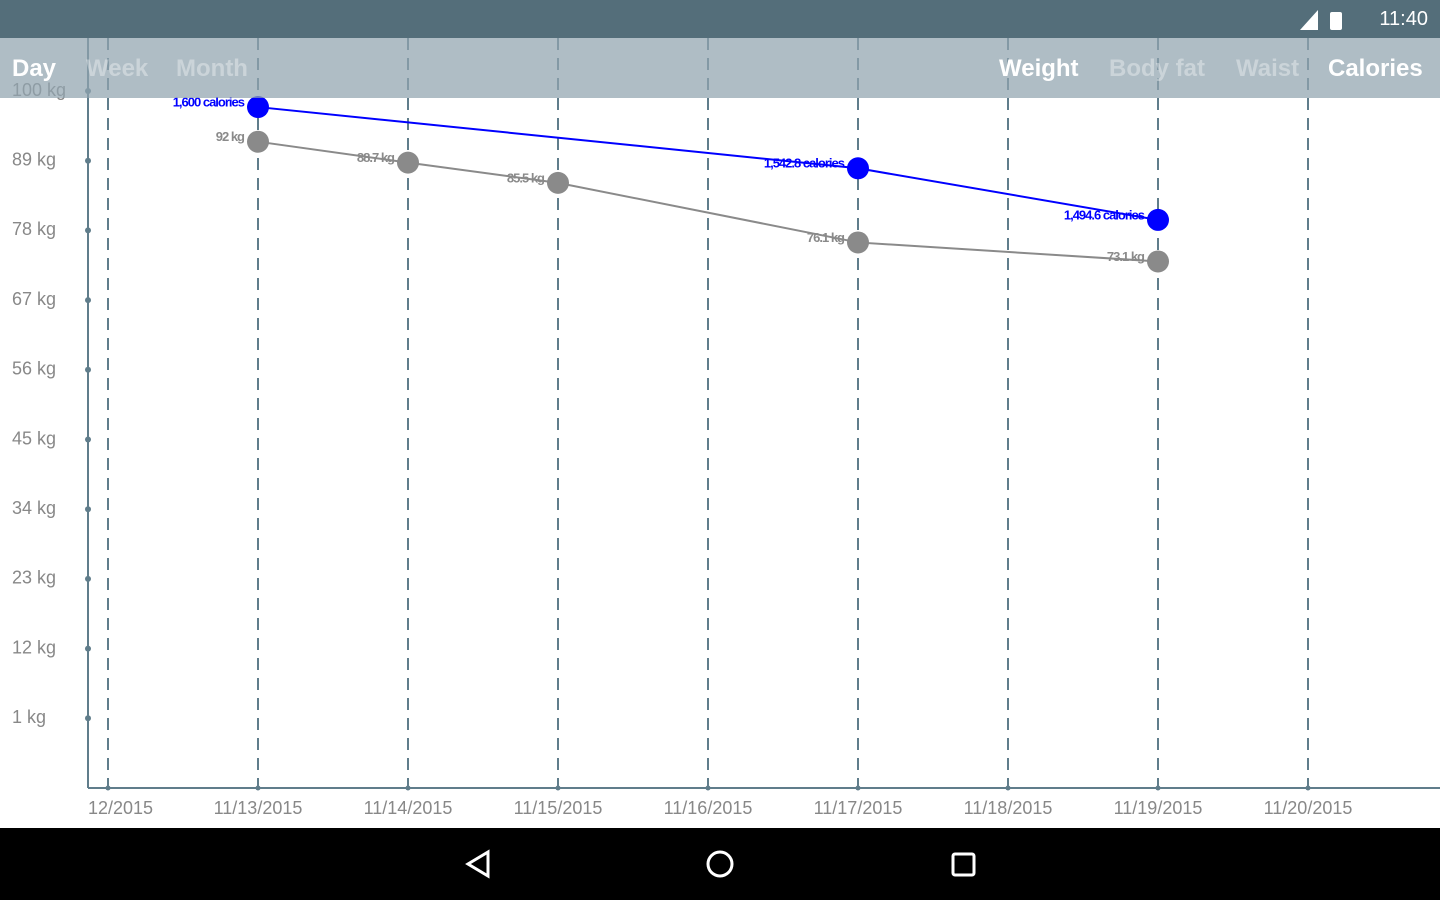  Describe the element at coordinates (212, 68) in the screenshot. I see `tab: Month` at that location.